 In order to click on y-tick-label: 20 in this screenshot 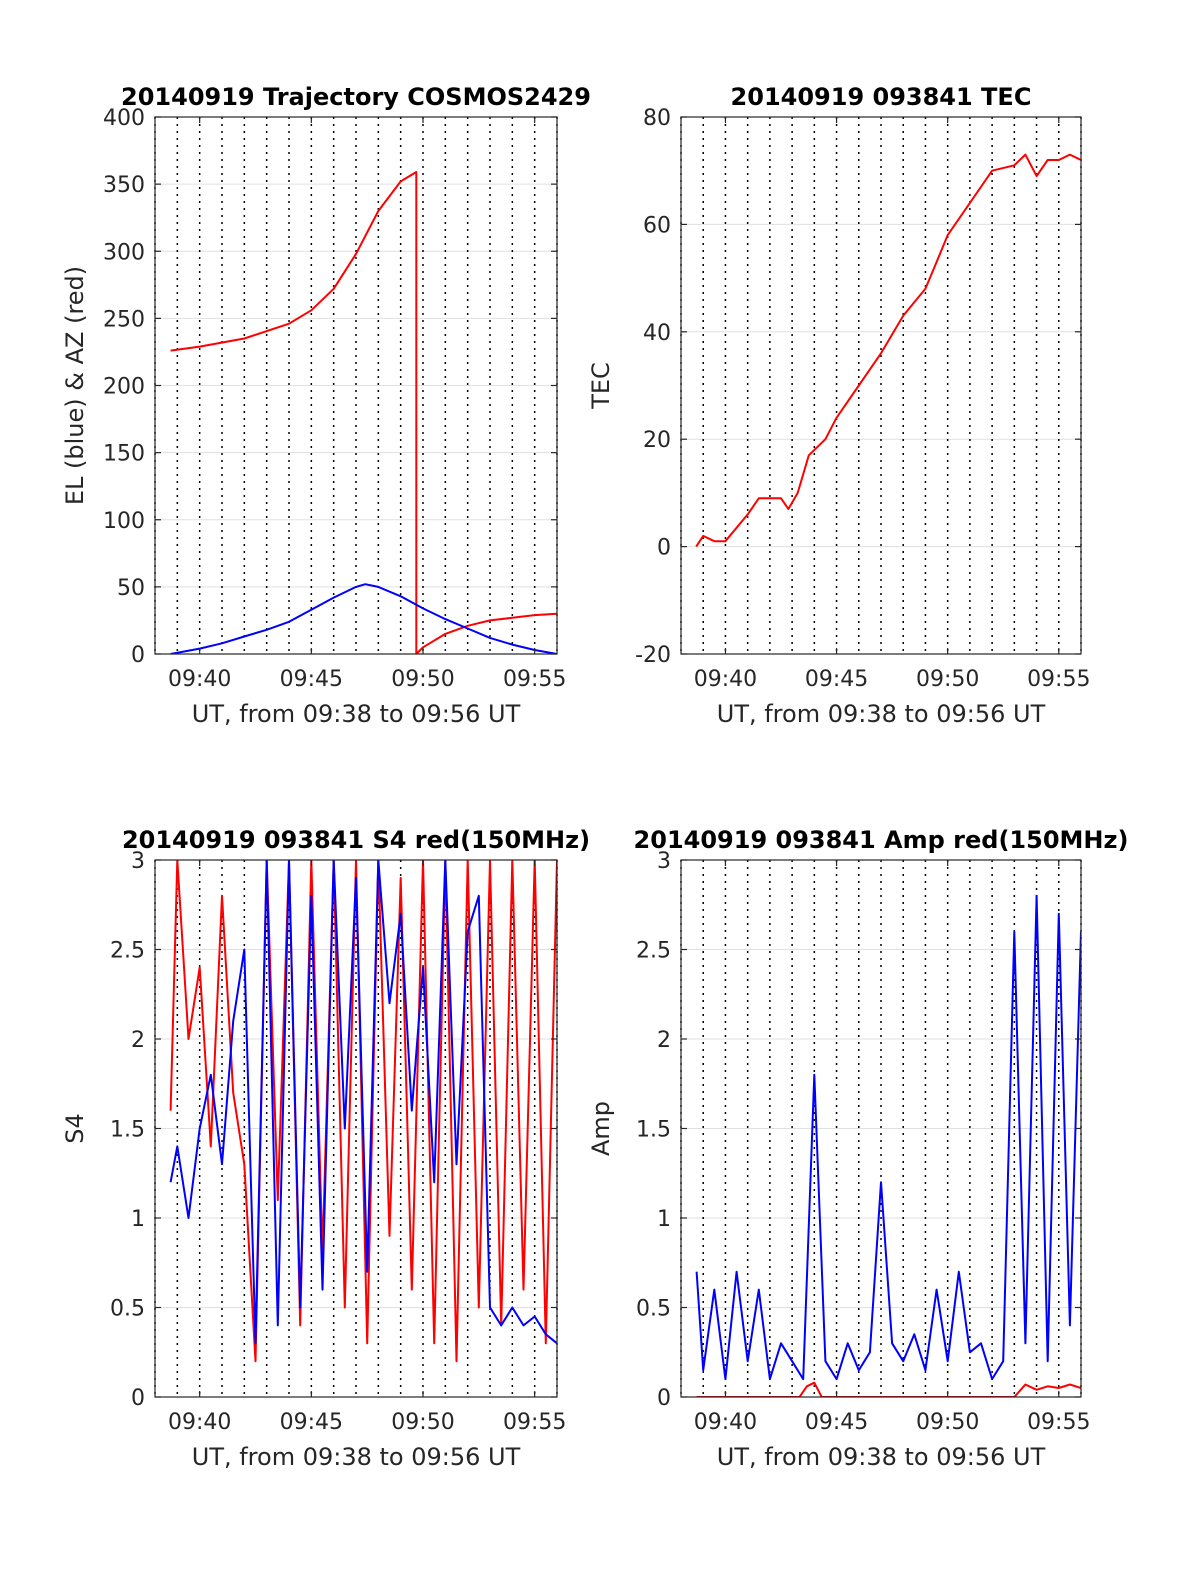, I will do `click(657, 440)`.